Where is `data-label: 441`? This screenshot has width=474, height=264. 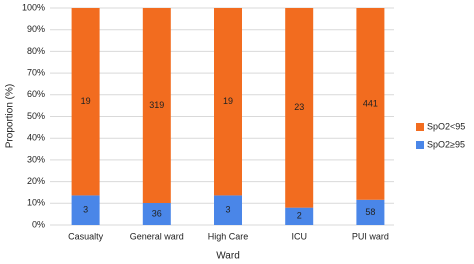 data-label: 441 is located at coordinates (370, 103).